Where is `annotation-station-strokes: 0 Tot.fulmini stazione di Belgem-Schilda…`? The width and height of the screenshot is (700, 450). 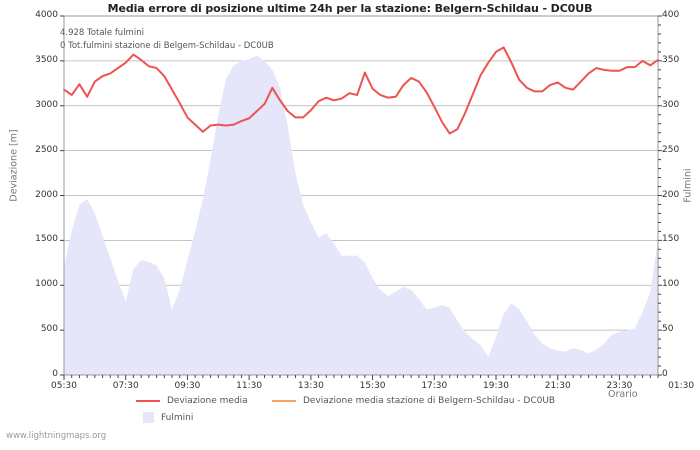 annotation-station-strokes: 0 Tot.fulmini stazione di Belgem-Schilda… is located at coordinates (167, 46).